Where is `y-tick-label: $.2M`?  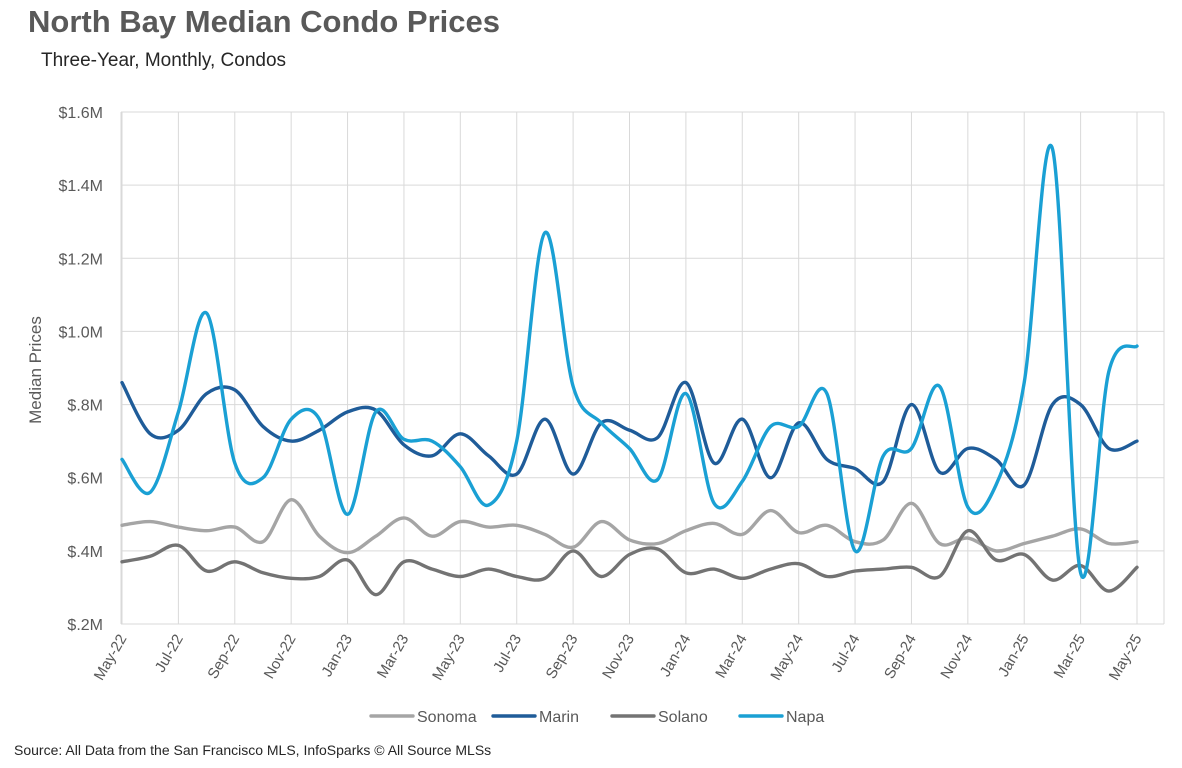 y-tick-label: $.2M is located at coordinates (85, 625).